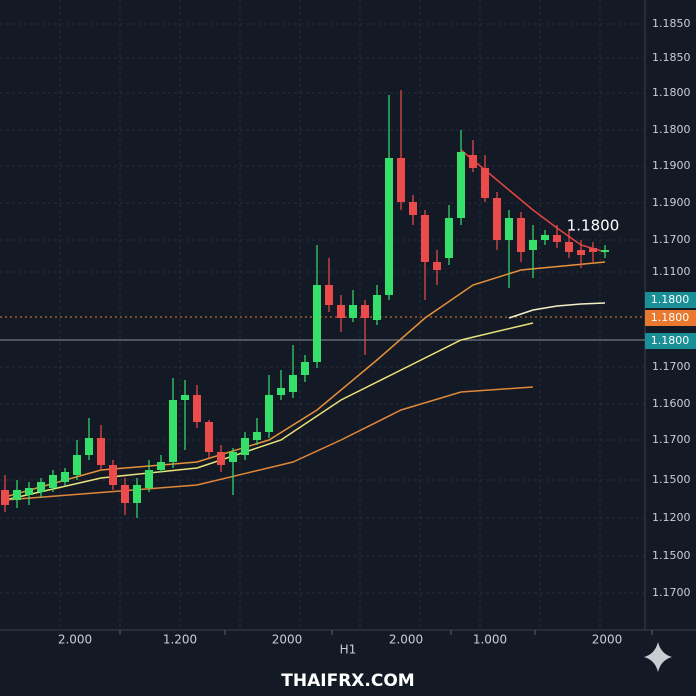 The width and height of the screenshot is (696, 696). Describe the element at coordinates (490, 640) in the screenshot. I see `x-tick-label: 1.000` at that location.